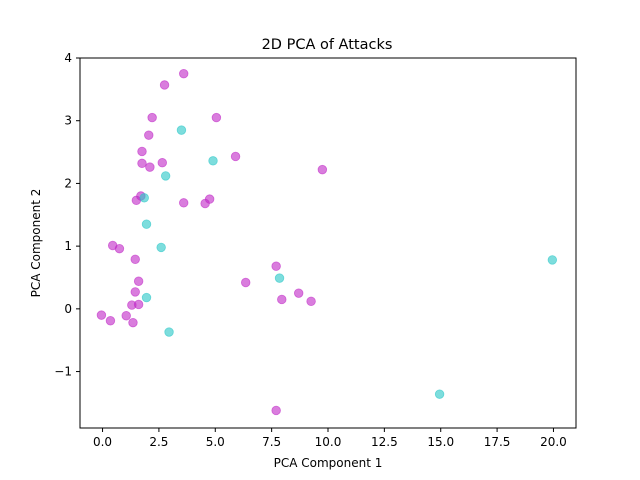 The height and width of the screenshot is (480, 640). Describe the element at coordinates (102, 442) in the screenshot. I see `x-tick-label: 0.0` at that location.